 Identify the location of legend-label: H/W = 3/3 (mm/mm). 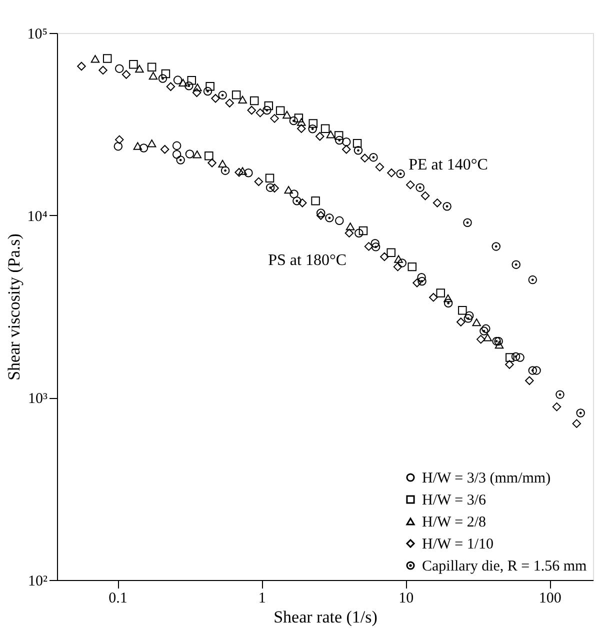
(486, 478).